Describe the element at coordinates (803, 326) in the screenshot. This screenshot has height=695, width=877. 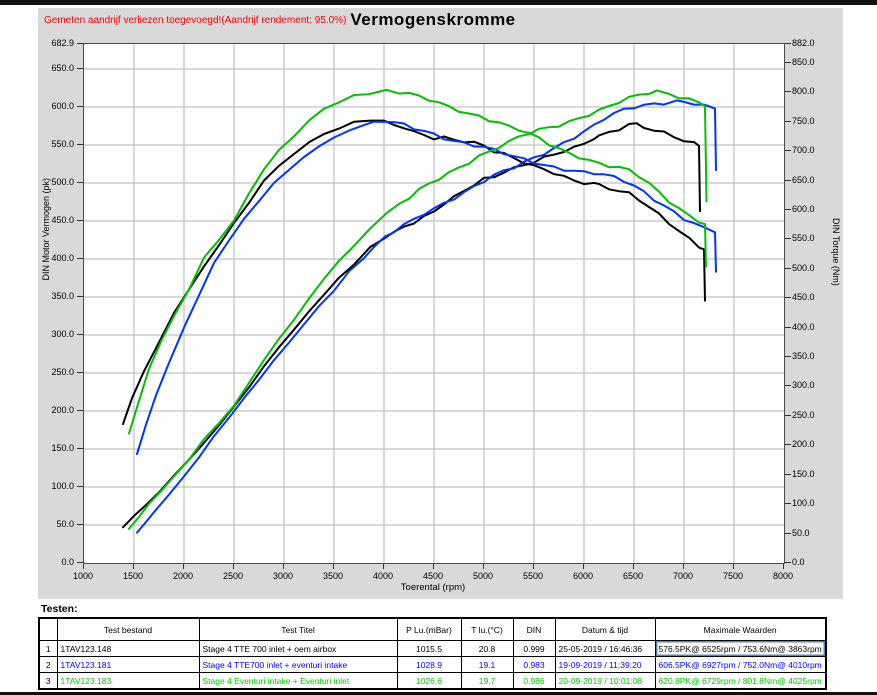
I see `right-tick-label: 400.0` at that location.